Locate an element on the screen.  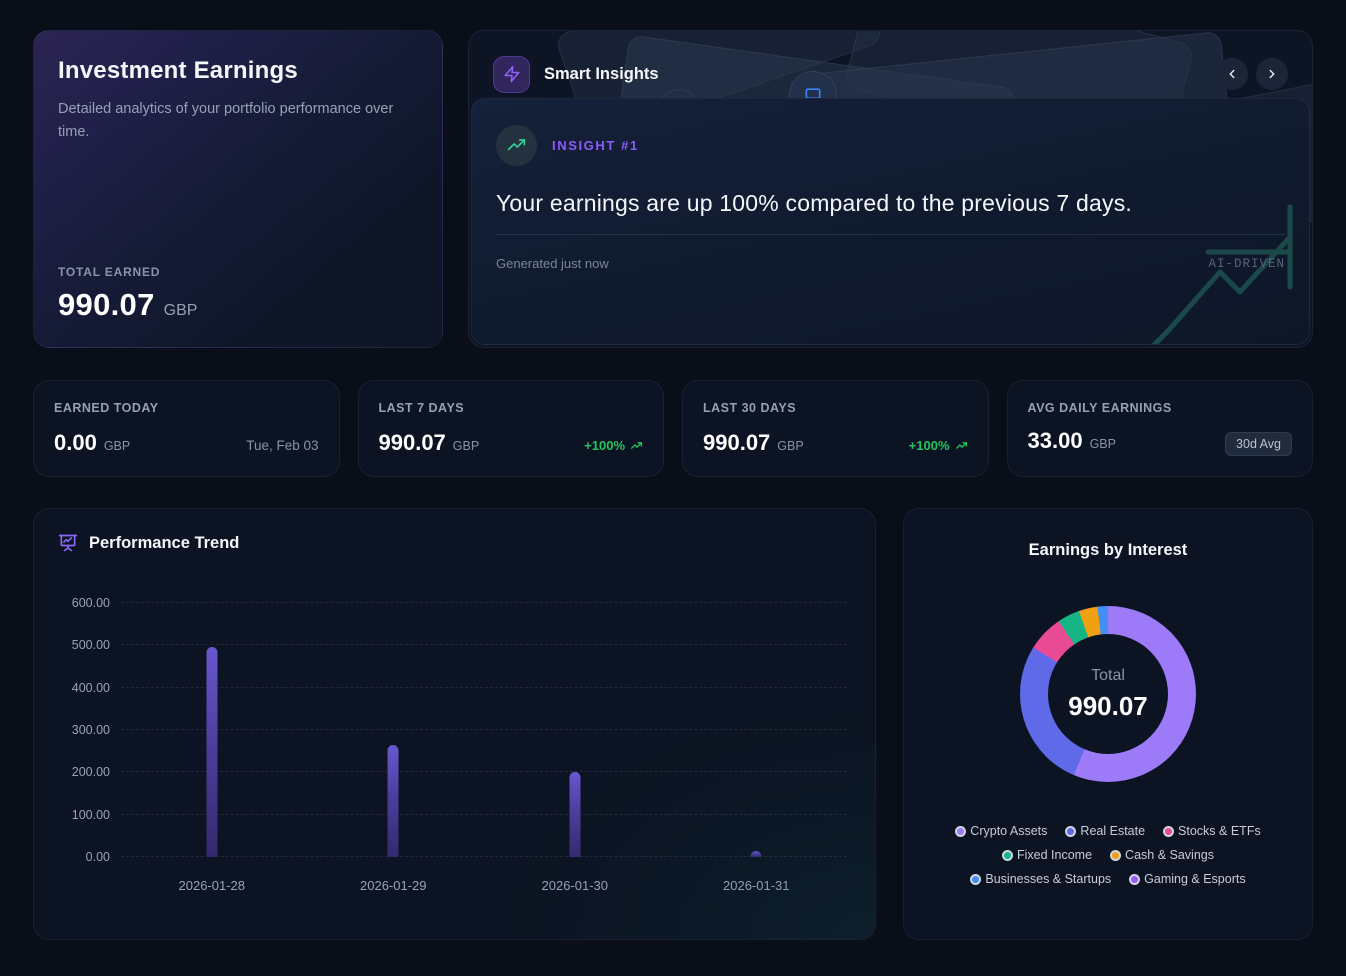
grid-line: 200.00 is located at coordinates (459, 772).